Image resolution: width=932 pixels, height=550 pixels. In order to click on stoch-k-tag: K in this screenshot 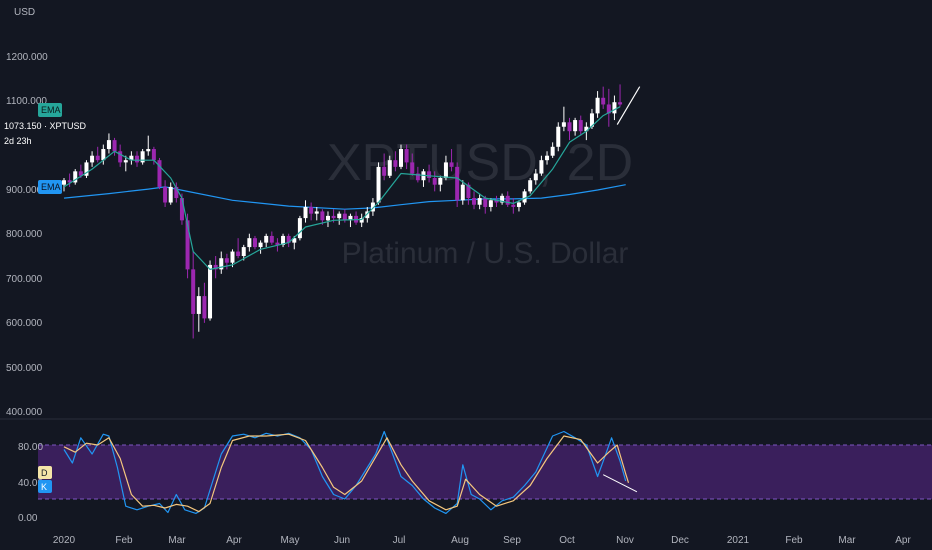, I will do `click(45, 486)`.